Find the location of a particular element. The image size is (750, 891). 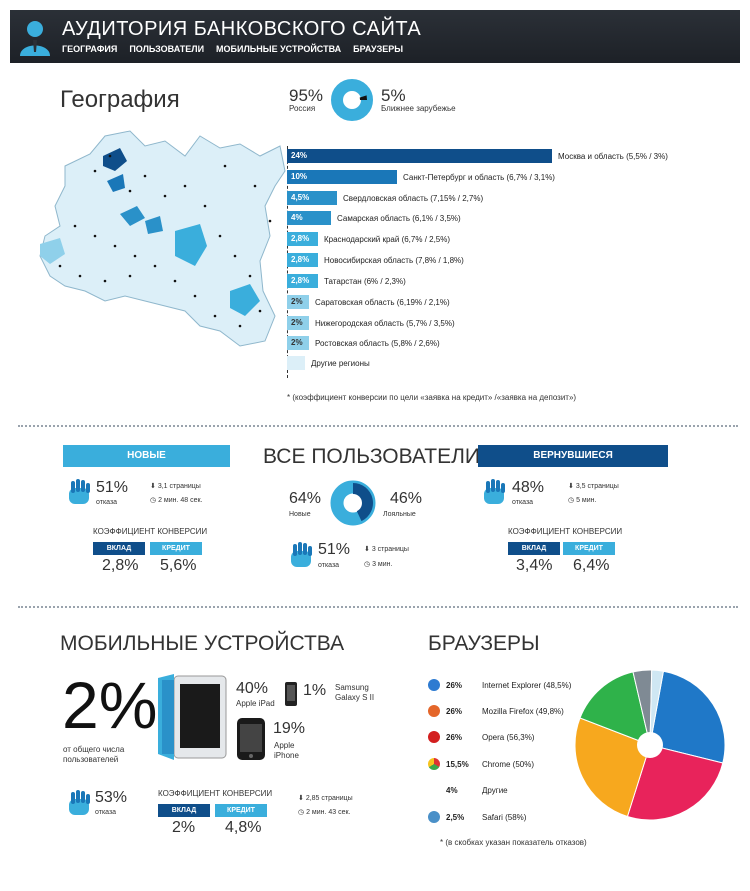

all-loyal-label: Лояльные is located at coordinates (399, 514).